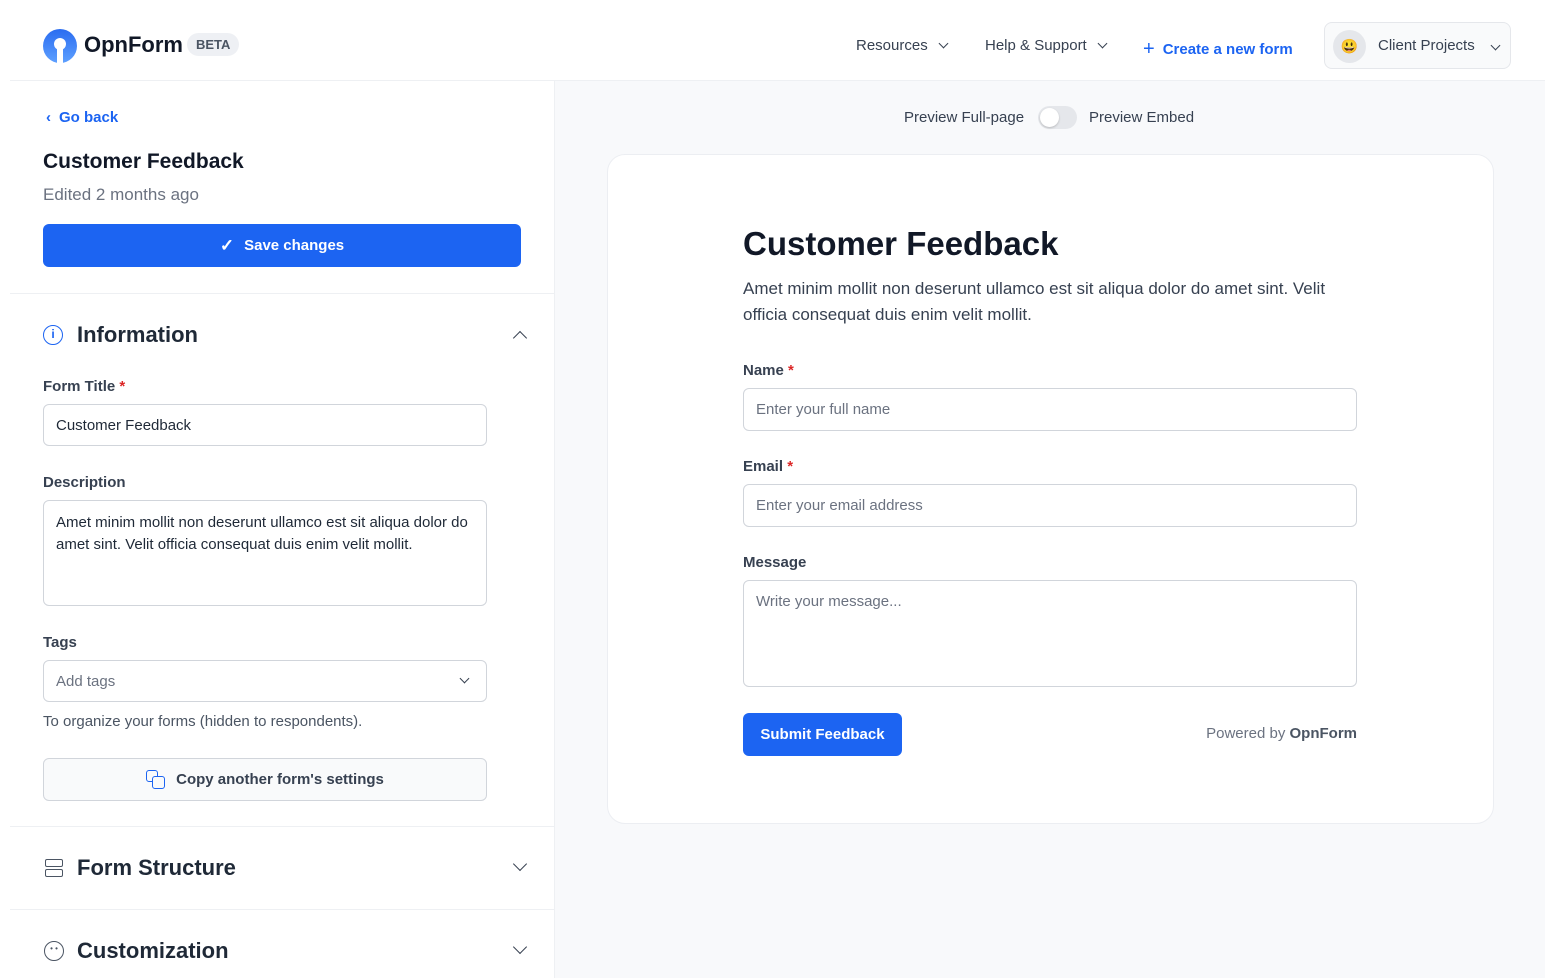 The image size is (1554, 978). Describe the element at coordinates (1050, 505) in the screenshot. I see `email-input: Enter your email address` at that location.